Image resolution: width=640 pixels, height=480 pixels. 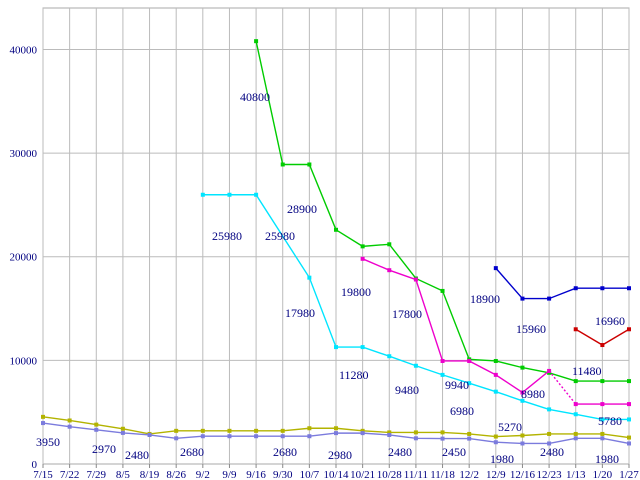 What do you see at coordinates (469, 474) in the screenshot?
I see `x-axis-tick-label: 12/2` at bounding box center [469, 474].